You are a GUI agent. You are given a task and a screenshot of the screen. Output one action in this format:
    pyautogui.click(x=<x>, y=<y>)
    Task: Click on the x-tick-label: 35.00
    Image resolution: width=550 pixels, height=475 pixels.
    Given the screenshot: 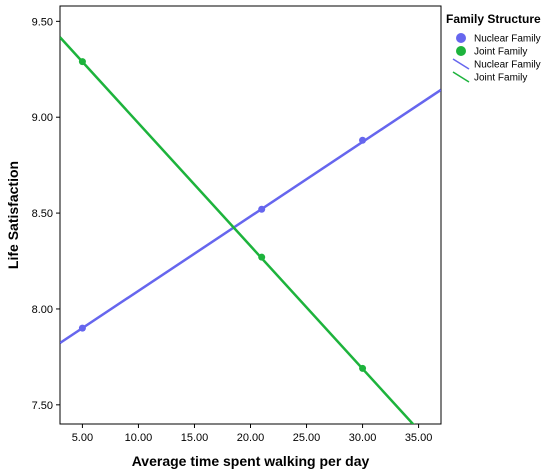 What is the action you would take?
    pyautogui.click(x=419, y=438)
    